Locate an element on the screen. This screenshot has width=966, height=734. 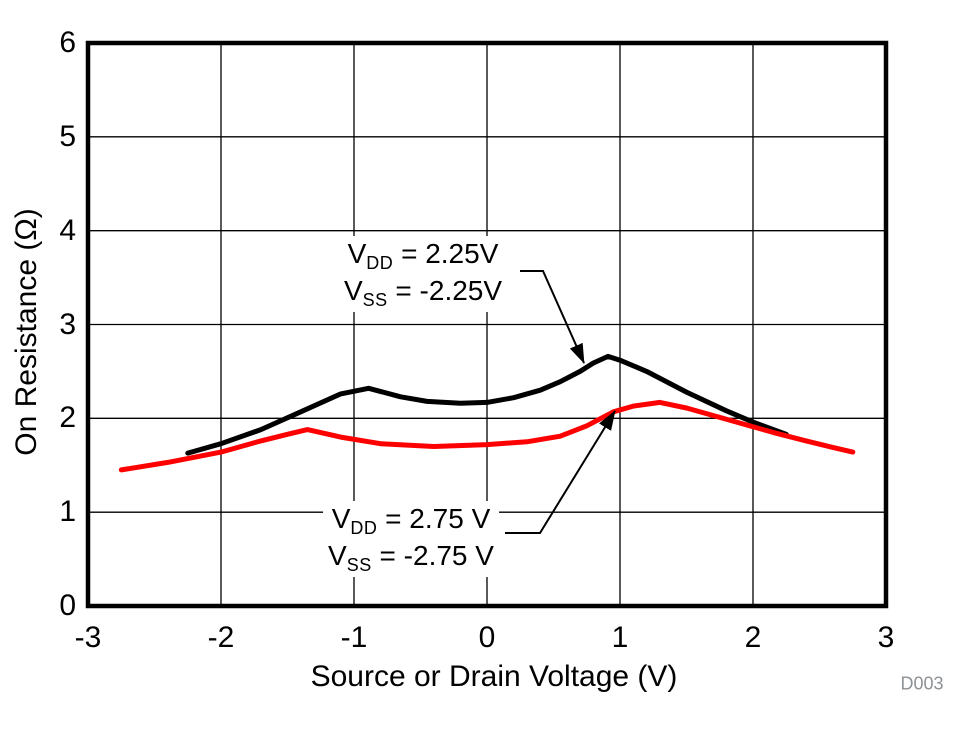
series-vdd-2p75-curve is located at coordinates (487, 436).